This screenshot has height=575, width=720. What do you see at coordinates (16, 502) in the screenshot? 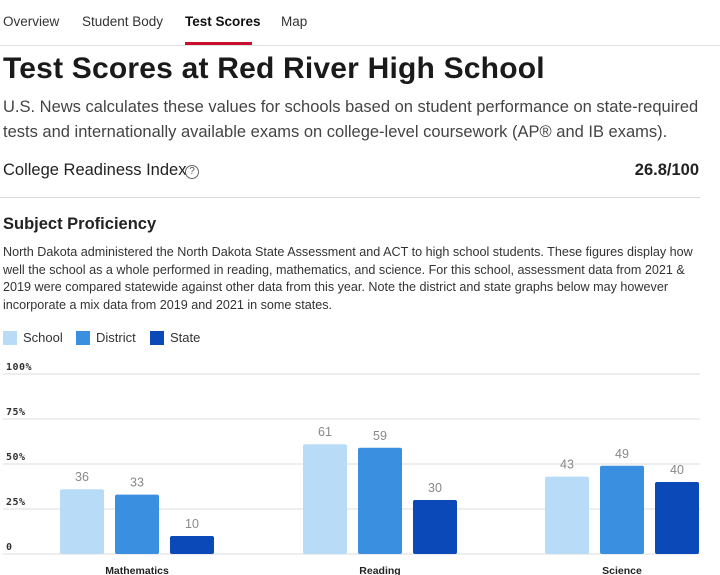
I see `y-tick-label: 25%` at bounding box center [16, 502].